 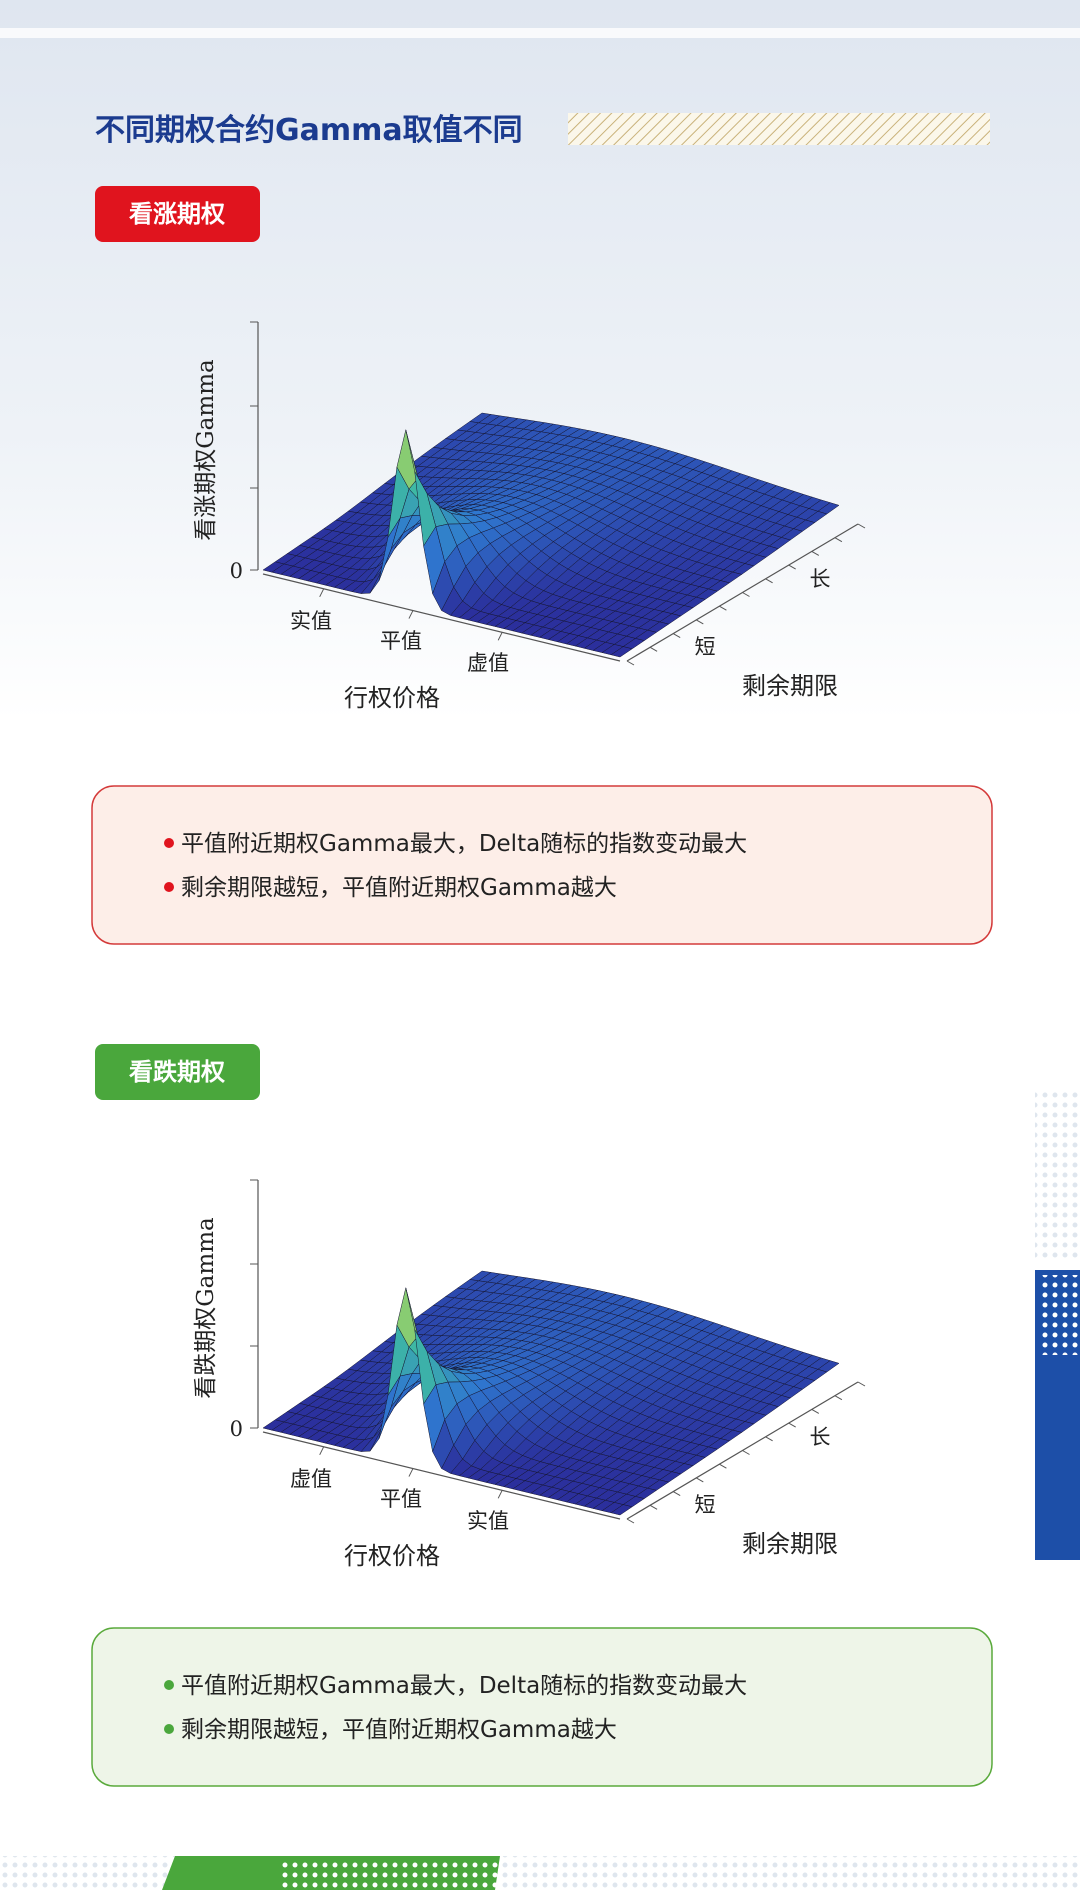 I want to click on z-axis-label: 看涨期权Gamma, so click(x=206, y=450).